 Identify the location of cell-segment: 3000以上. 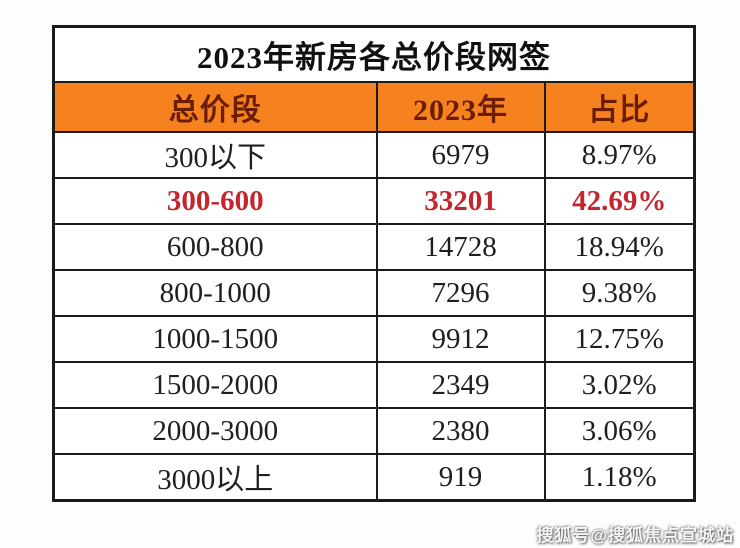
(215, 477).